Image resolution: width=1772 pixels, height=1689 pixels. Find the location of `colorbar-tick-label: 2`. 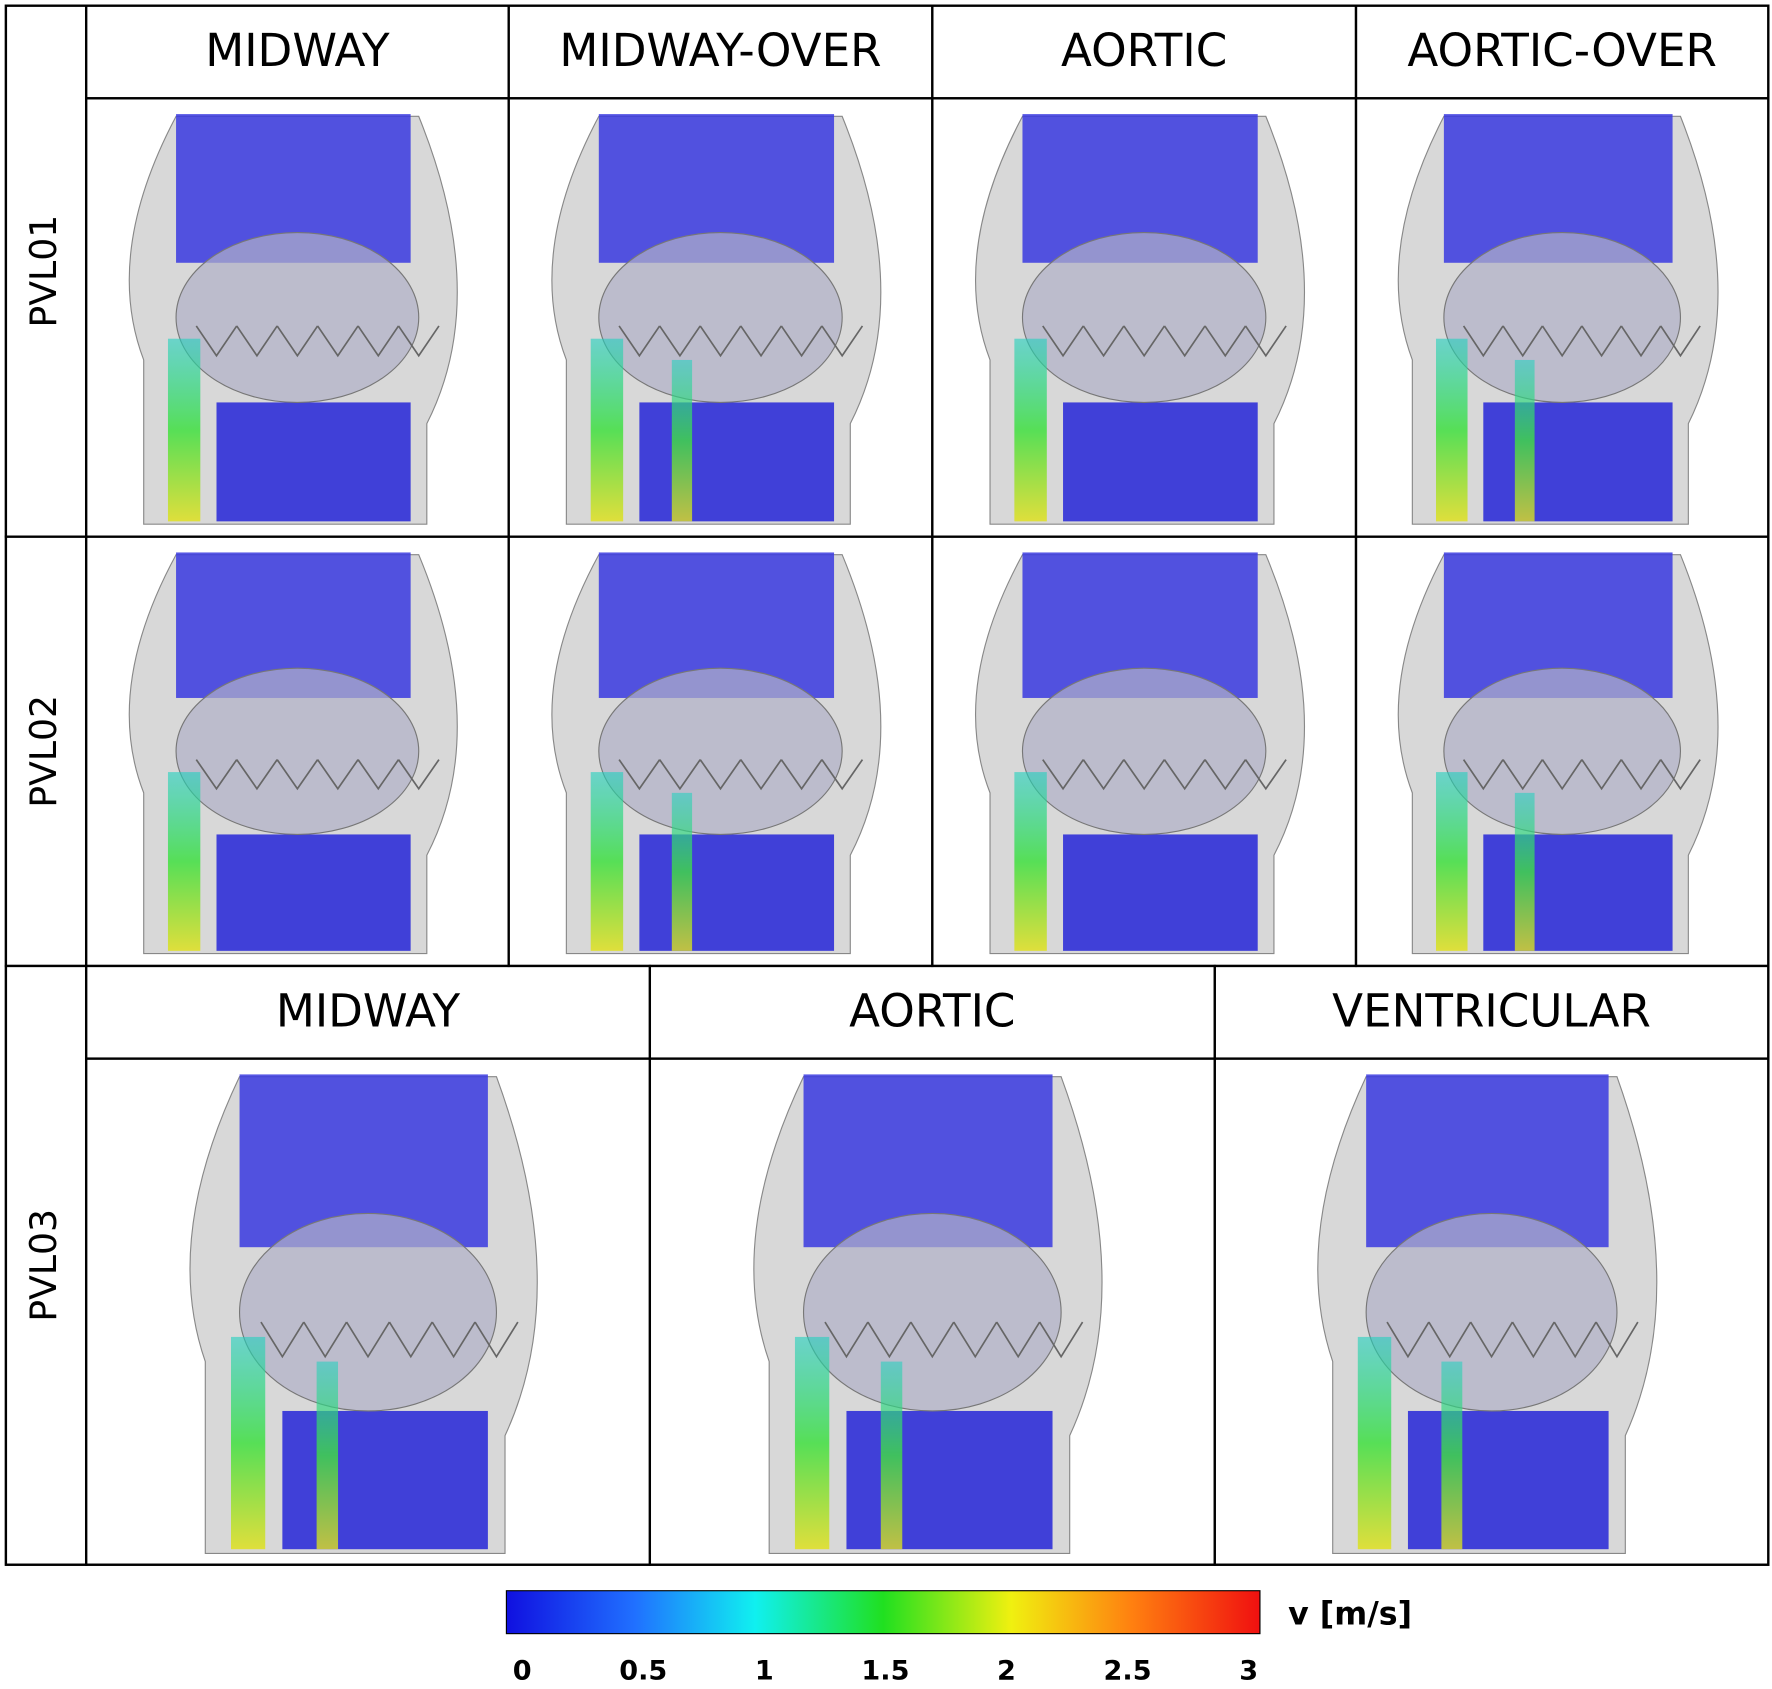

colorbar-tick-label: 2 is located at coordinates (1006, 1671).